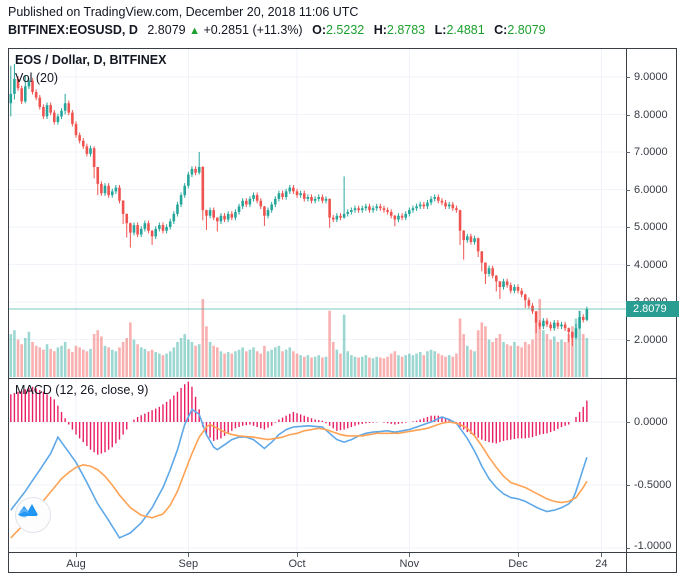  I want to click on macd-axis-label: -0.5000, so click(653, 485).